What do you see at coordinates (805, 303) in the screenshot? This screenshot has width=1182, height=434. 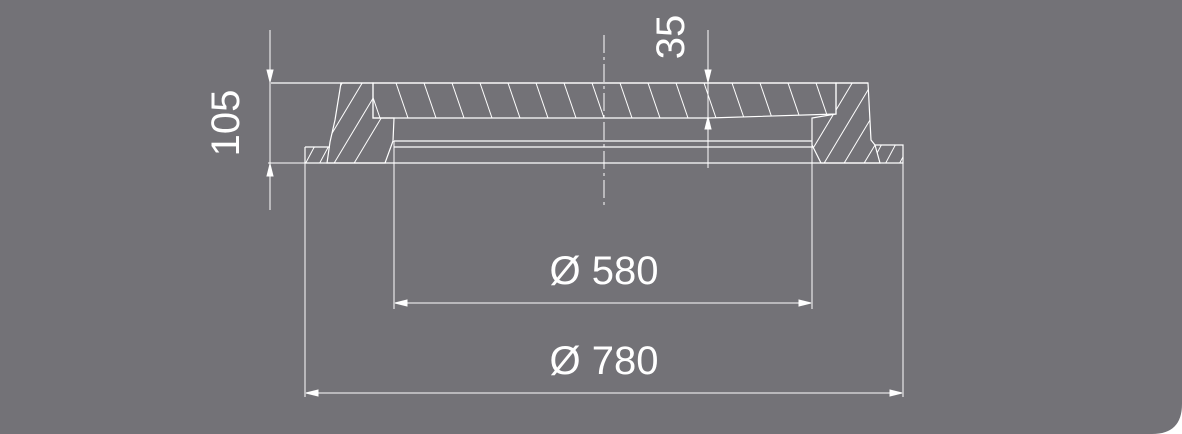 I see `inner-right-arrow` at bounding box center [805, 303].